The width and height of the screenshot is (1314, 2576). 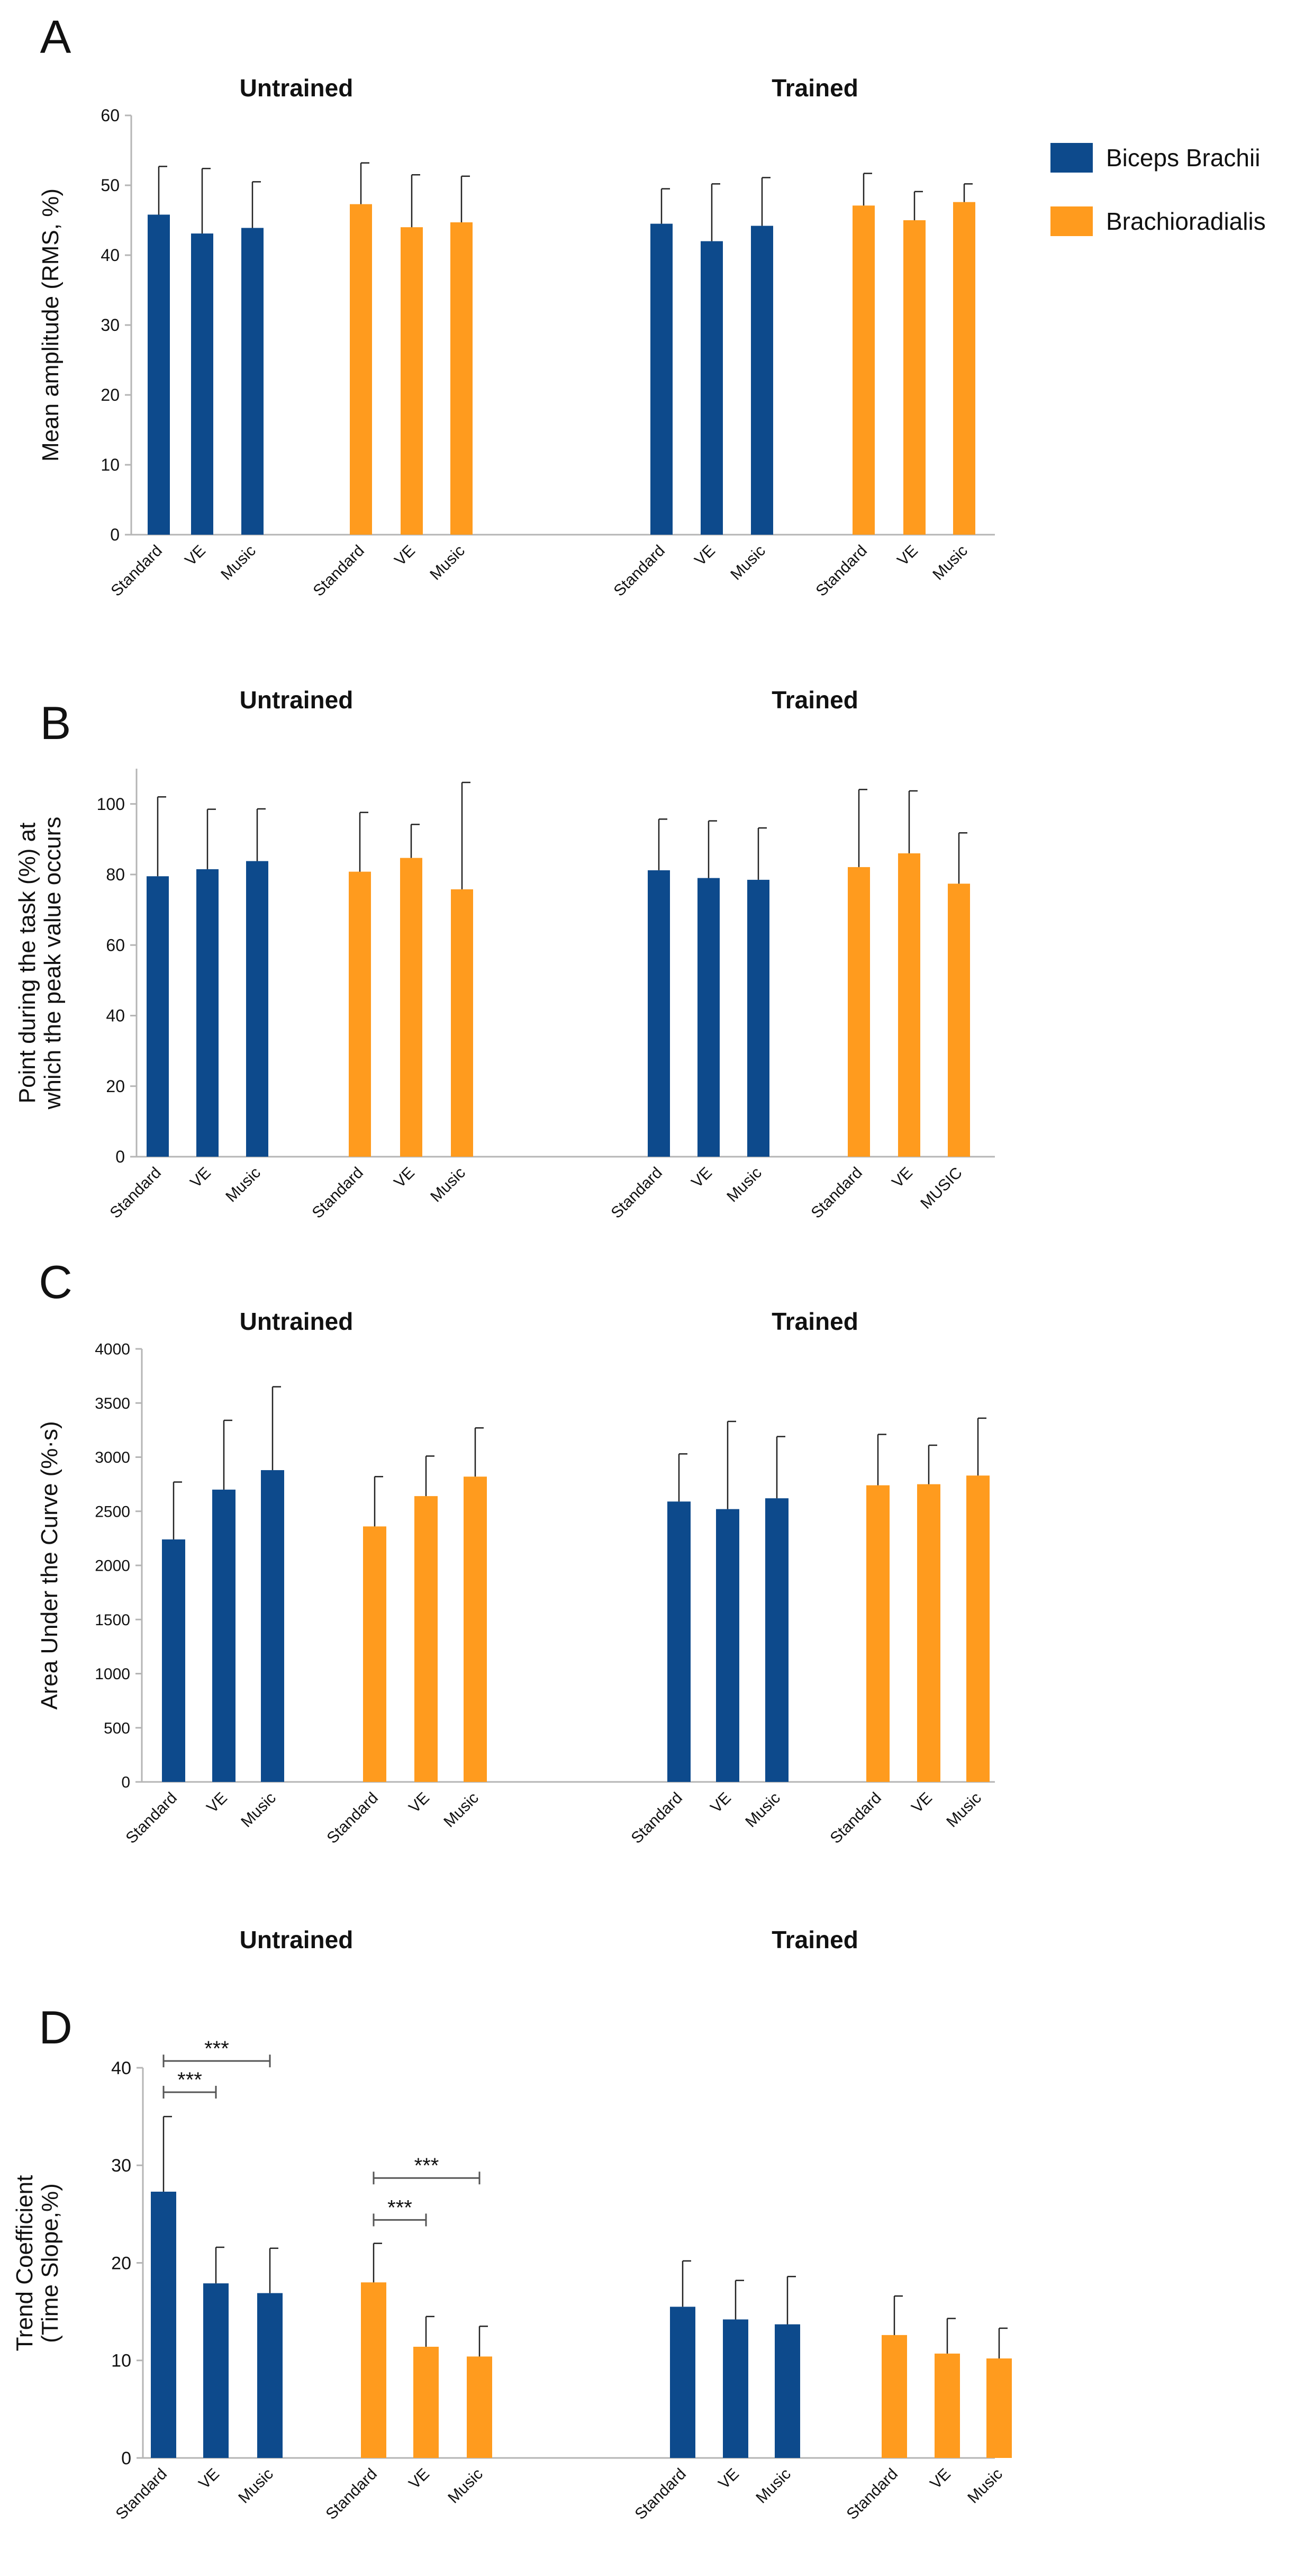 What do you see at coordinates (51, 325) in the screenshot?
I see `y-axis-label: Mean amplitude (RMS, %)` at bounding box center [51, 325].